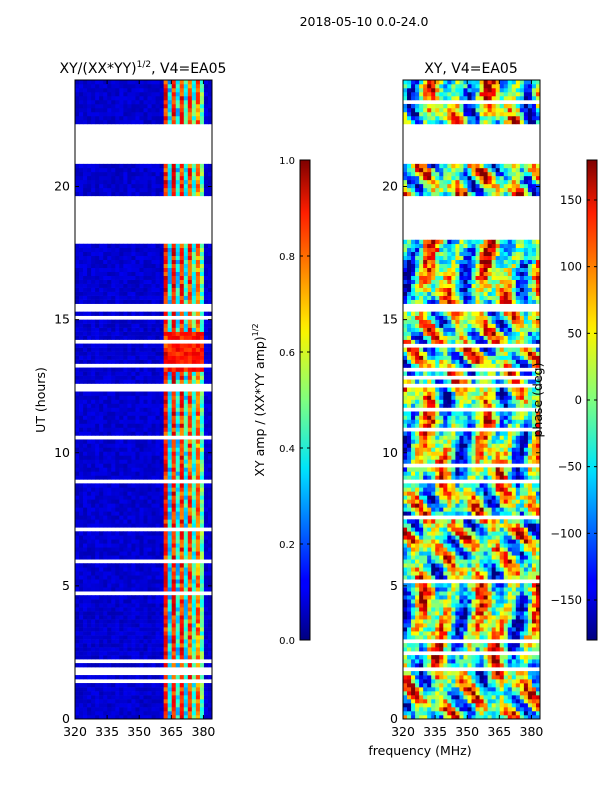 This screenshot has width=600, height=800. I want to click on x-tick-label: 320, so click(75, 731).